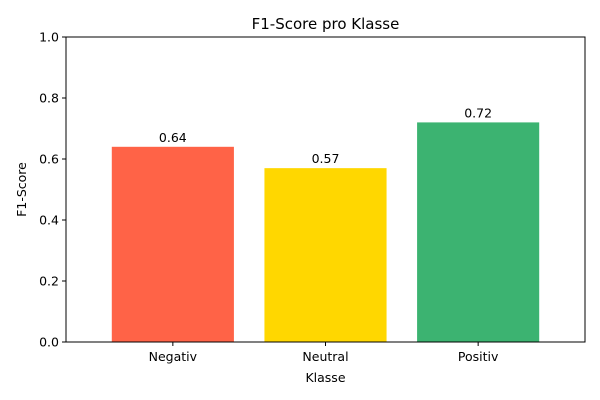 The height and width of the screenshot is (400, 600). I want to click on y-tick-label: 0.6, so click(49, 159).